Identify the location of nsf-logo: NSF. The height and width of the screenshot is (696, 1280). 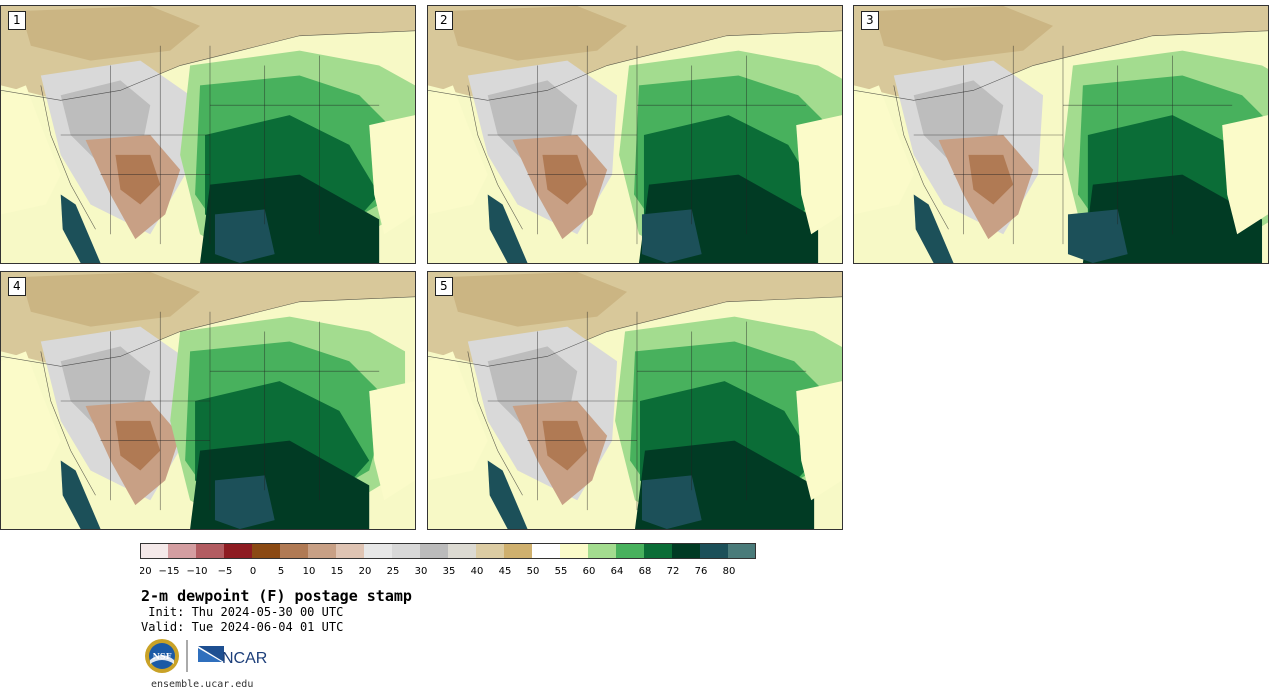
(162, 656).